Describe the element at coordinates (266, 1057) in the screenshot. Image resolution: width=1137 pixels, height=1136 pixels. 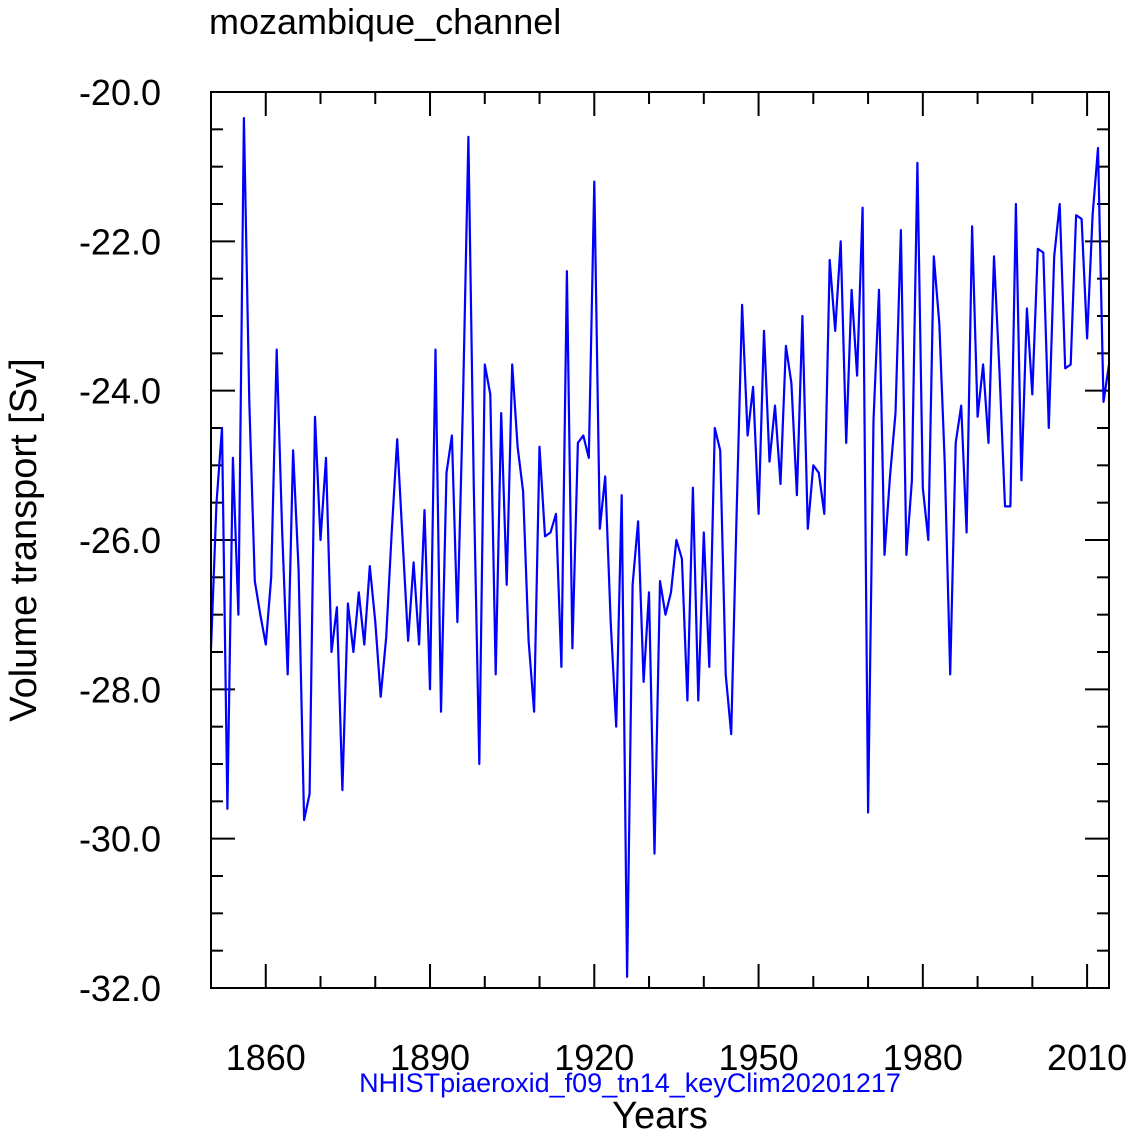
I see `x-tick-label: 1860` at that location.